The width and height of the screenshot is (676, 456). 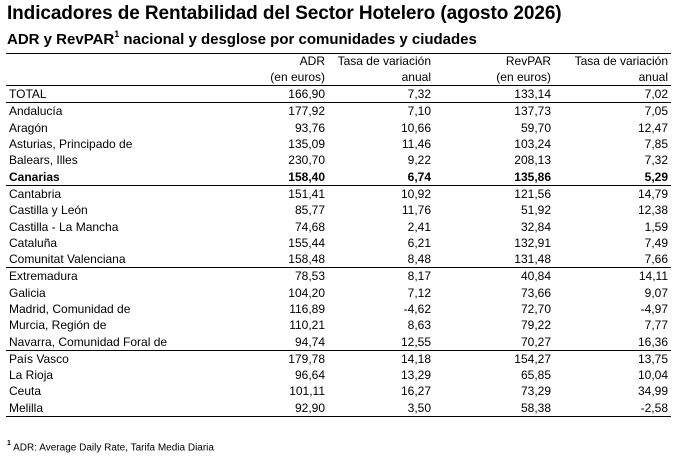 What do you see at coordinates (338, 259) in the screenshot?
I see `table-row: Comunitat Valenciana 158,48 8,48 131,48 7,66` at bounding box center [338, 259].